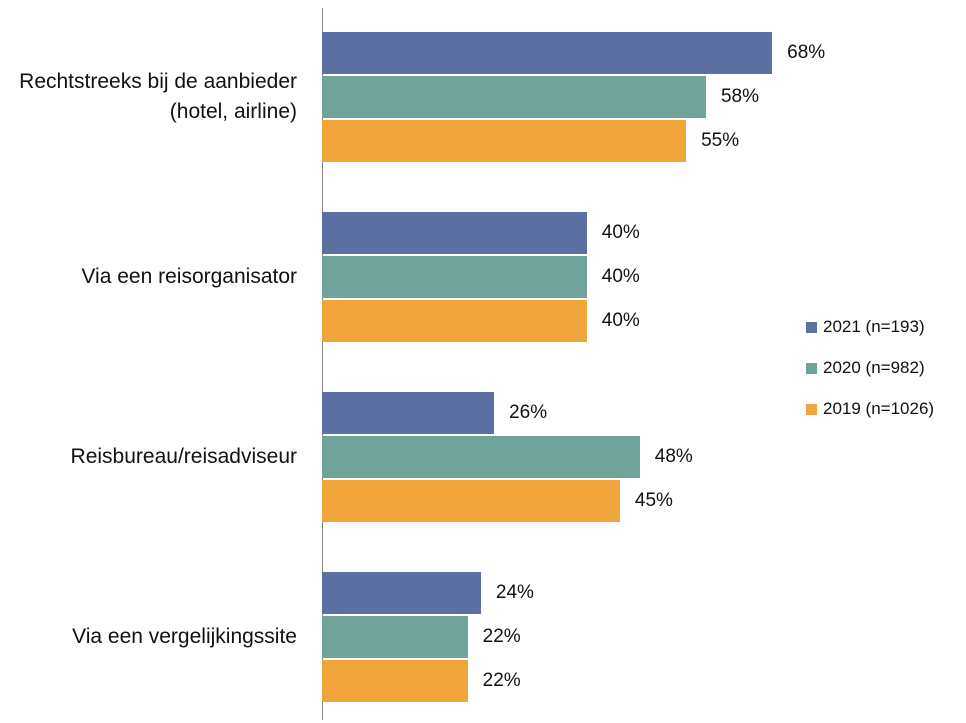  Describe the element at coordinates (184, 636) in the screenshot. I see `category-label: Via een vergelijkingssite` at that location.